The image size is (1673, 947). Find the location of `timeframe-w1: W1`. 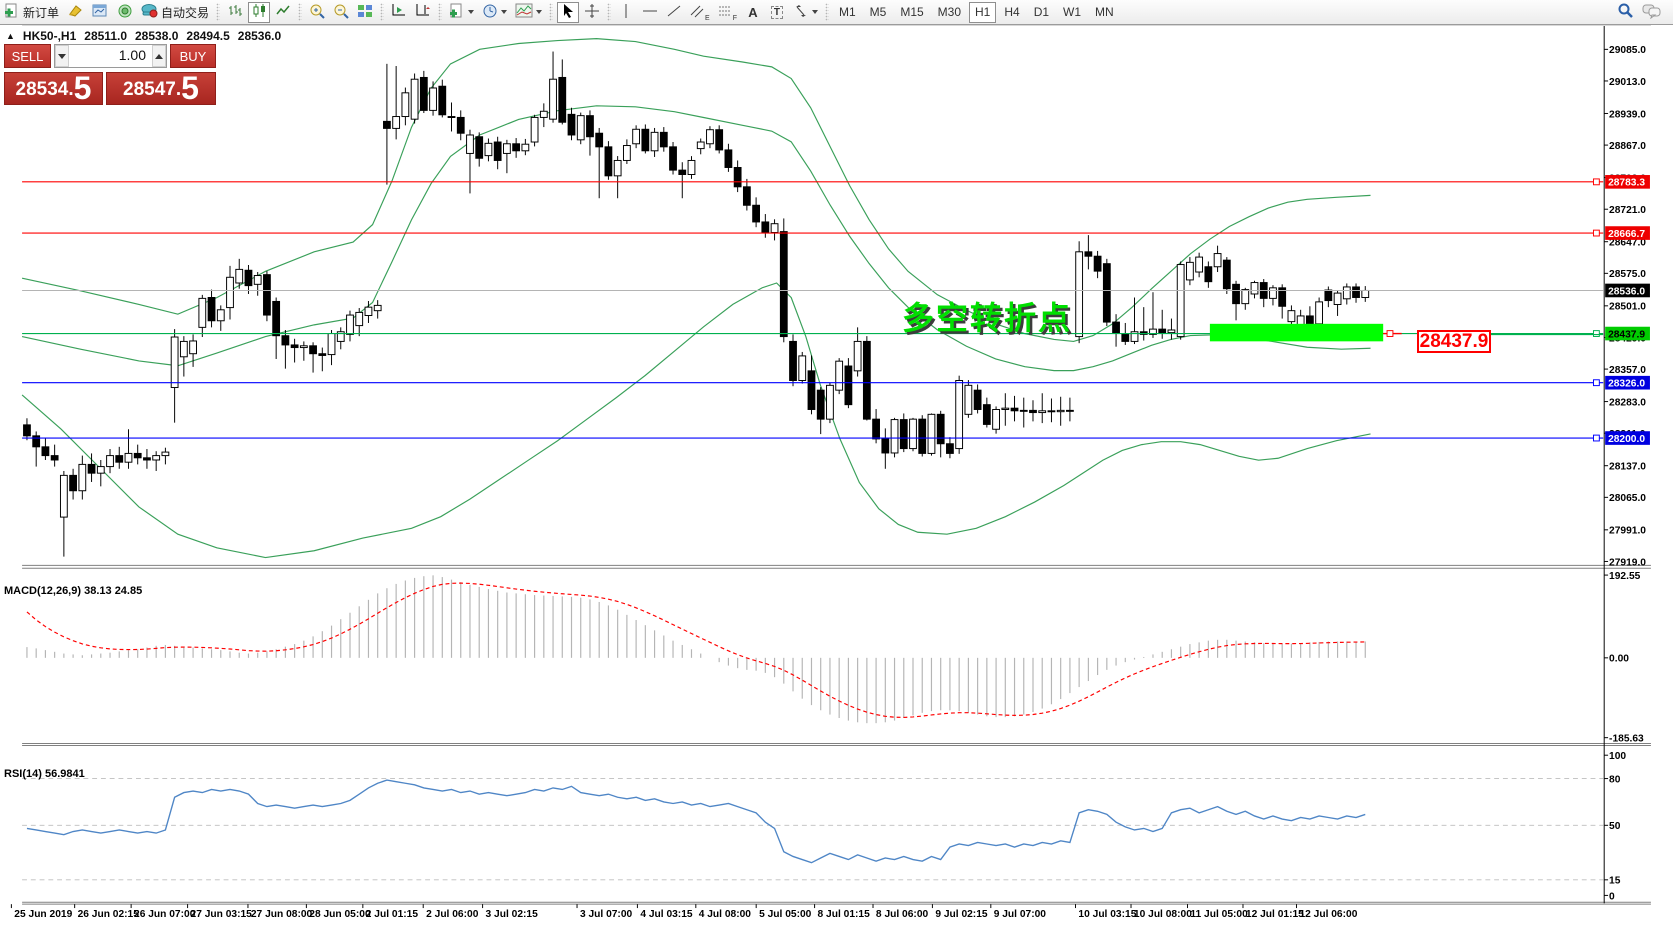

timeframe-w1: W1 is located at coordinates (1072, 12).